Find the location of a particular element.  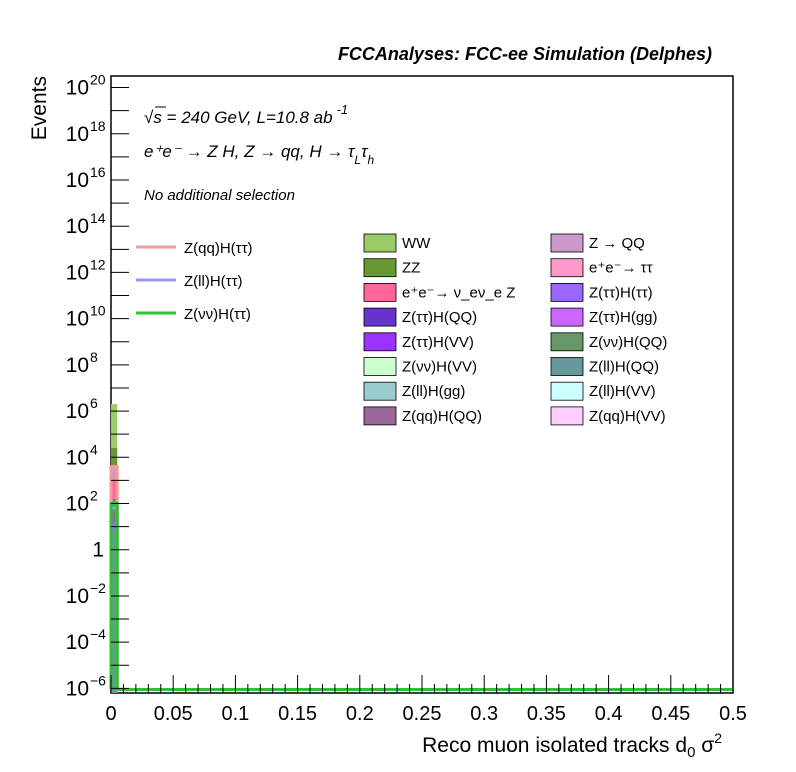

legend-label: ZZ is located at coordinates (411, 268).